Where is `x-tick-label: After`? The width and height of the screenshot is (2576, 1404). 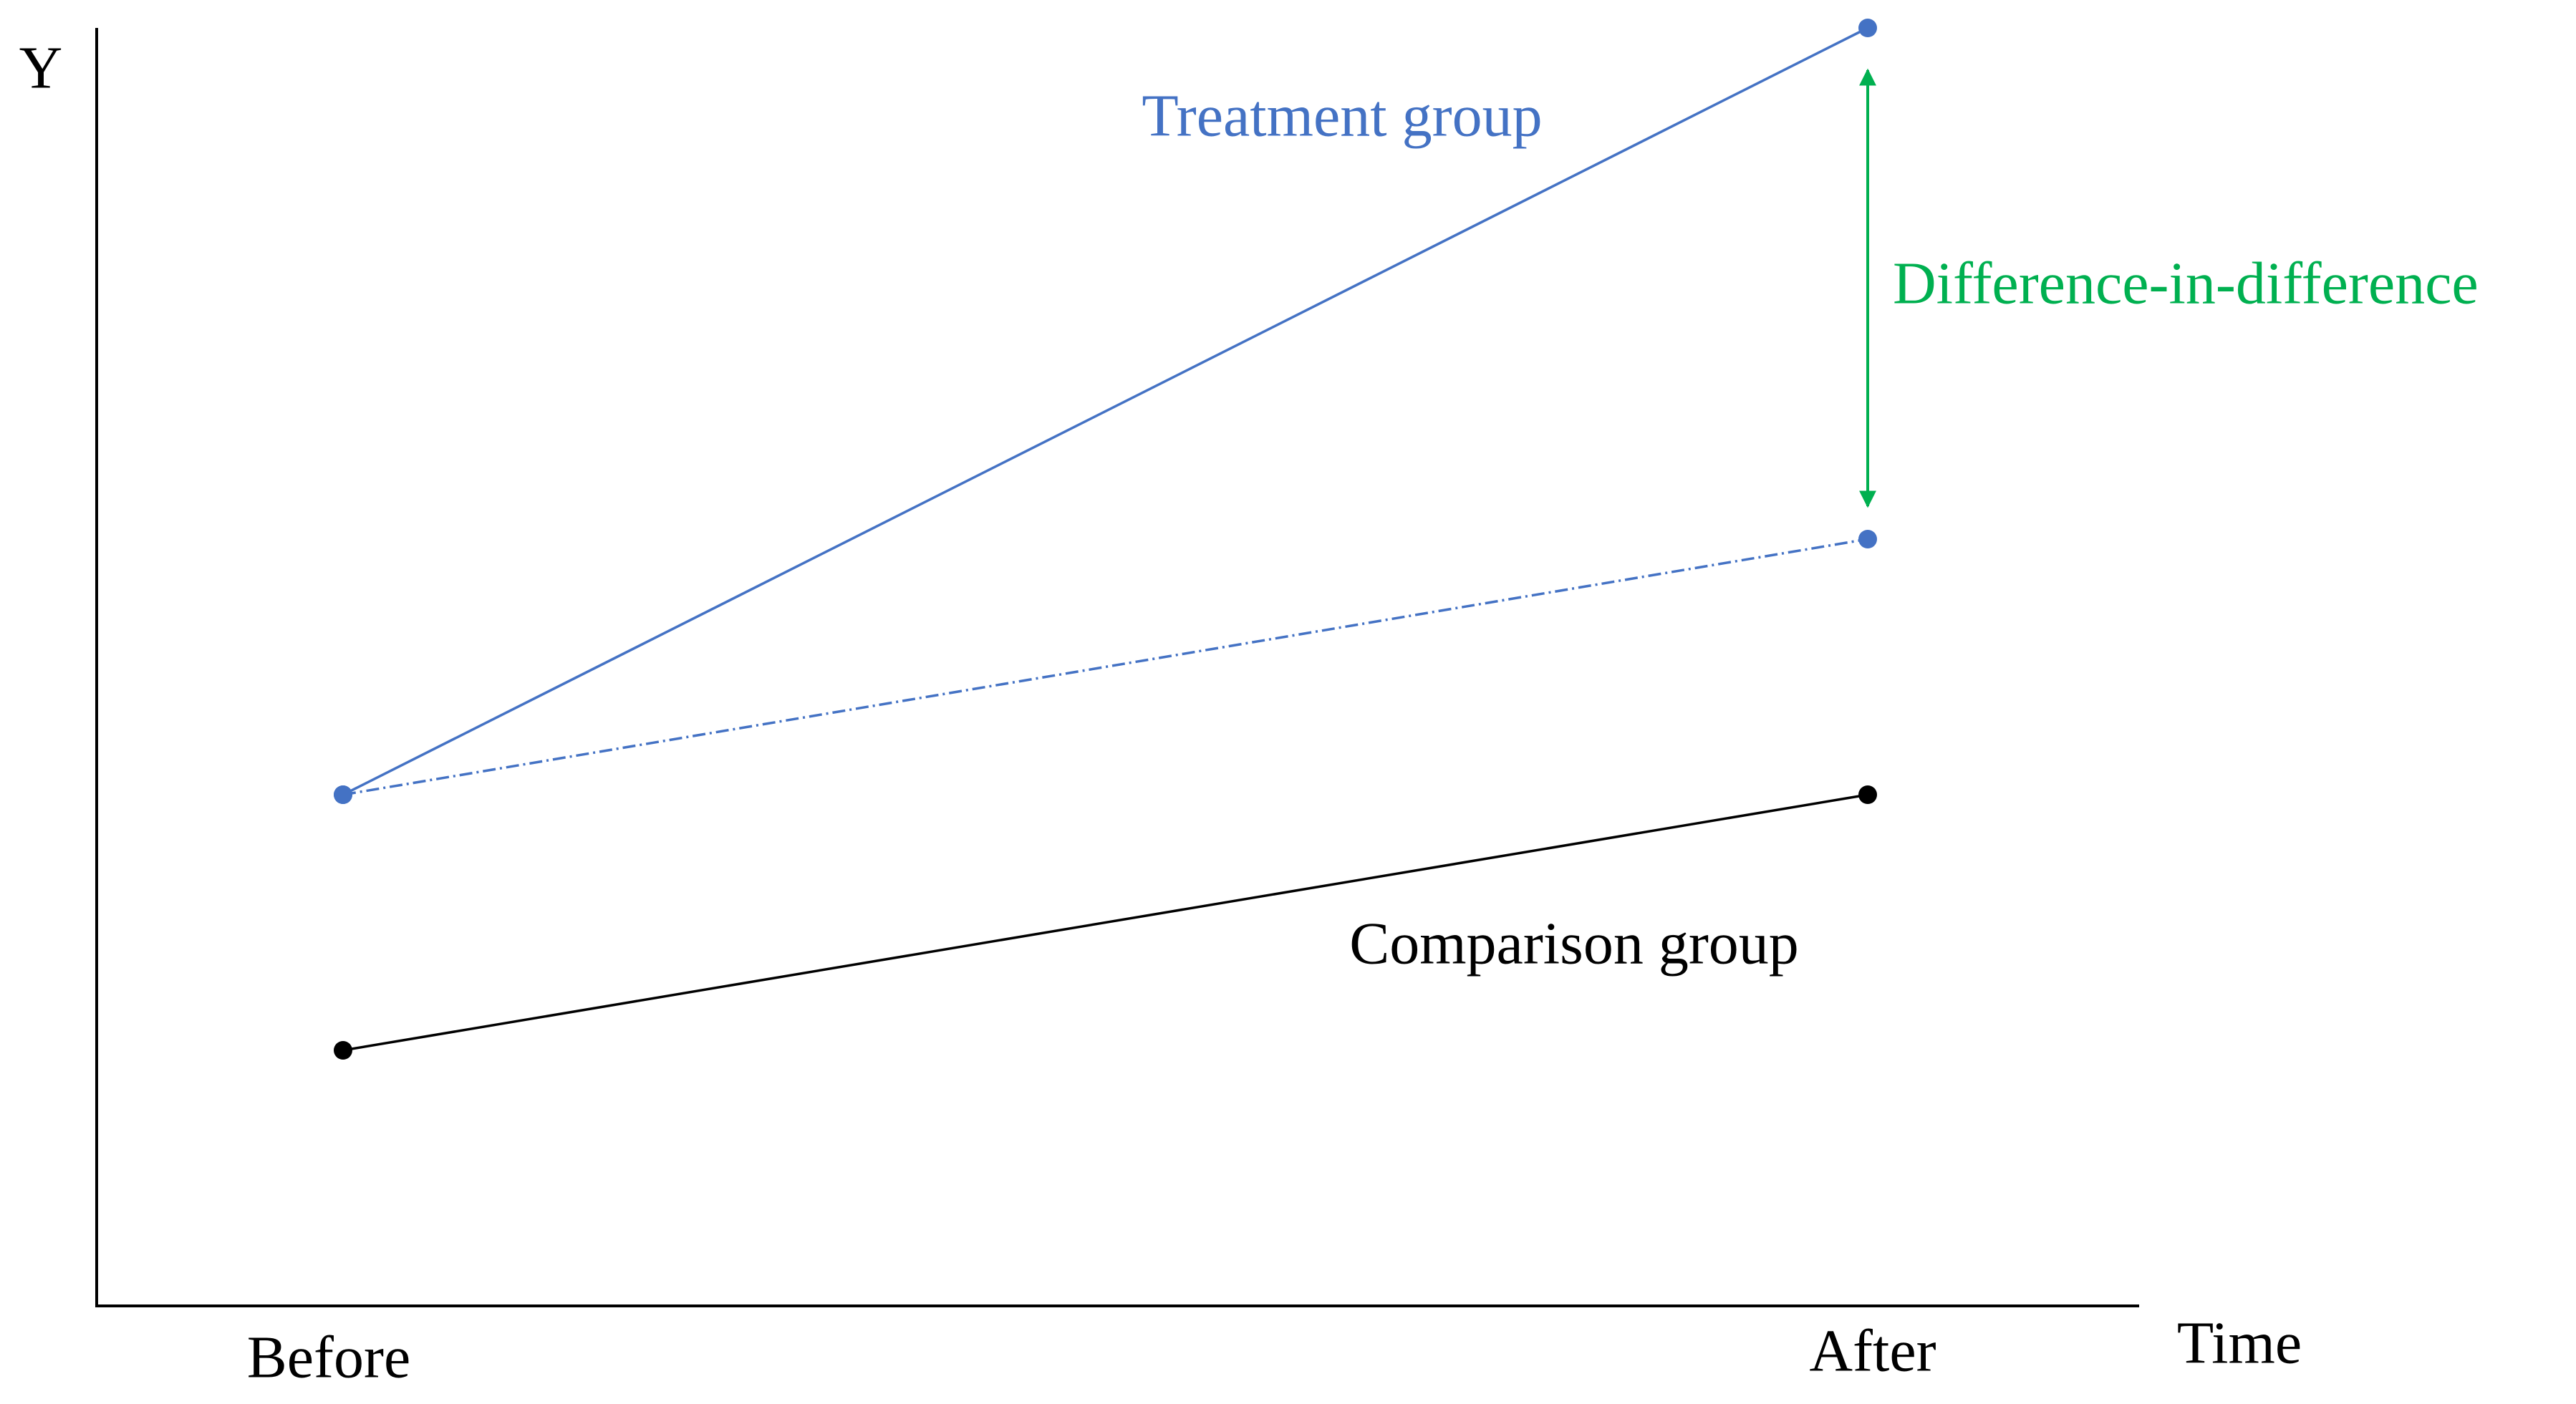
x-tick-label: After is located at coordinates (1873, 1350).